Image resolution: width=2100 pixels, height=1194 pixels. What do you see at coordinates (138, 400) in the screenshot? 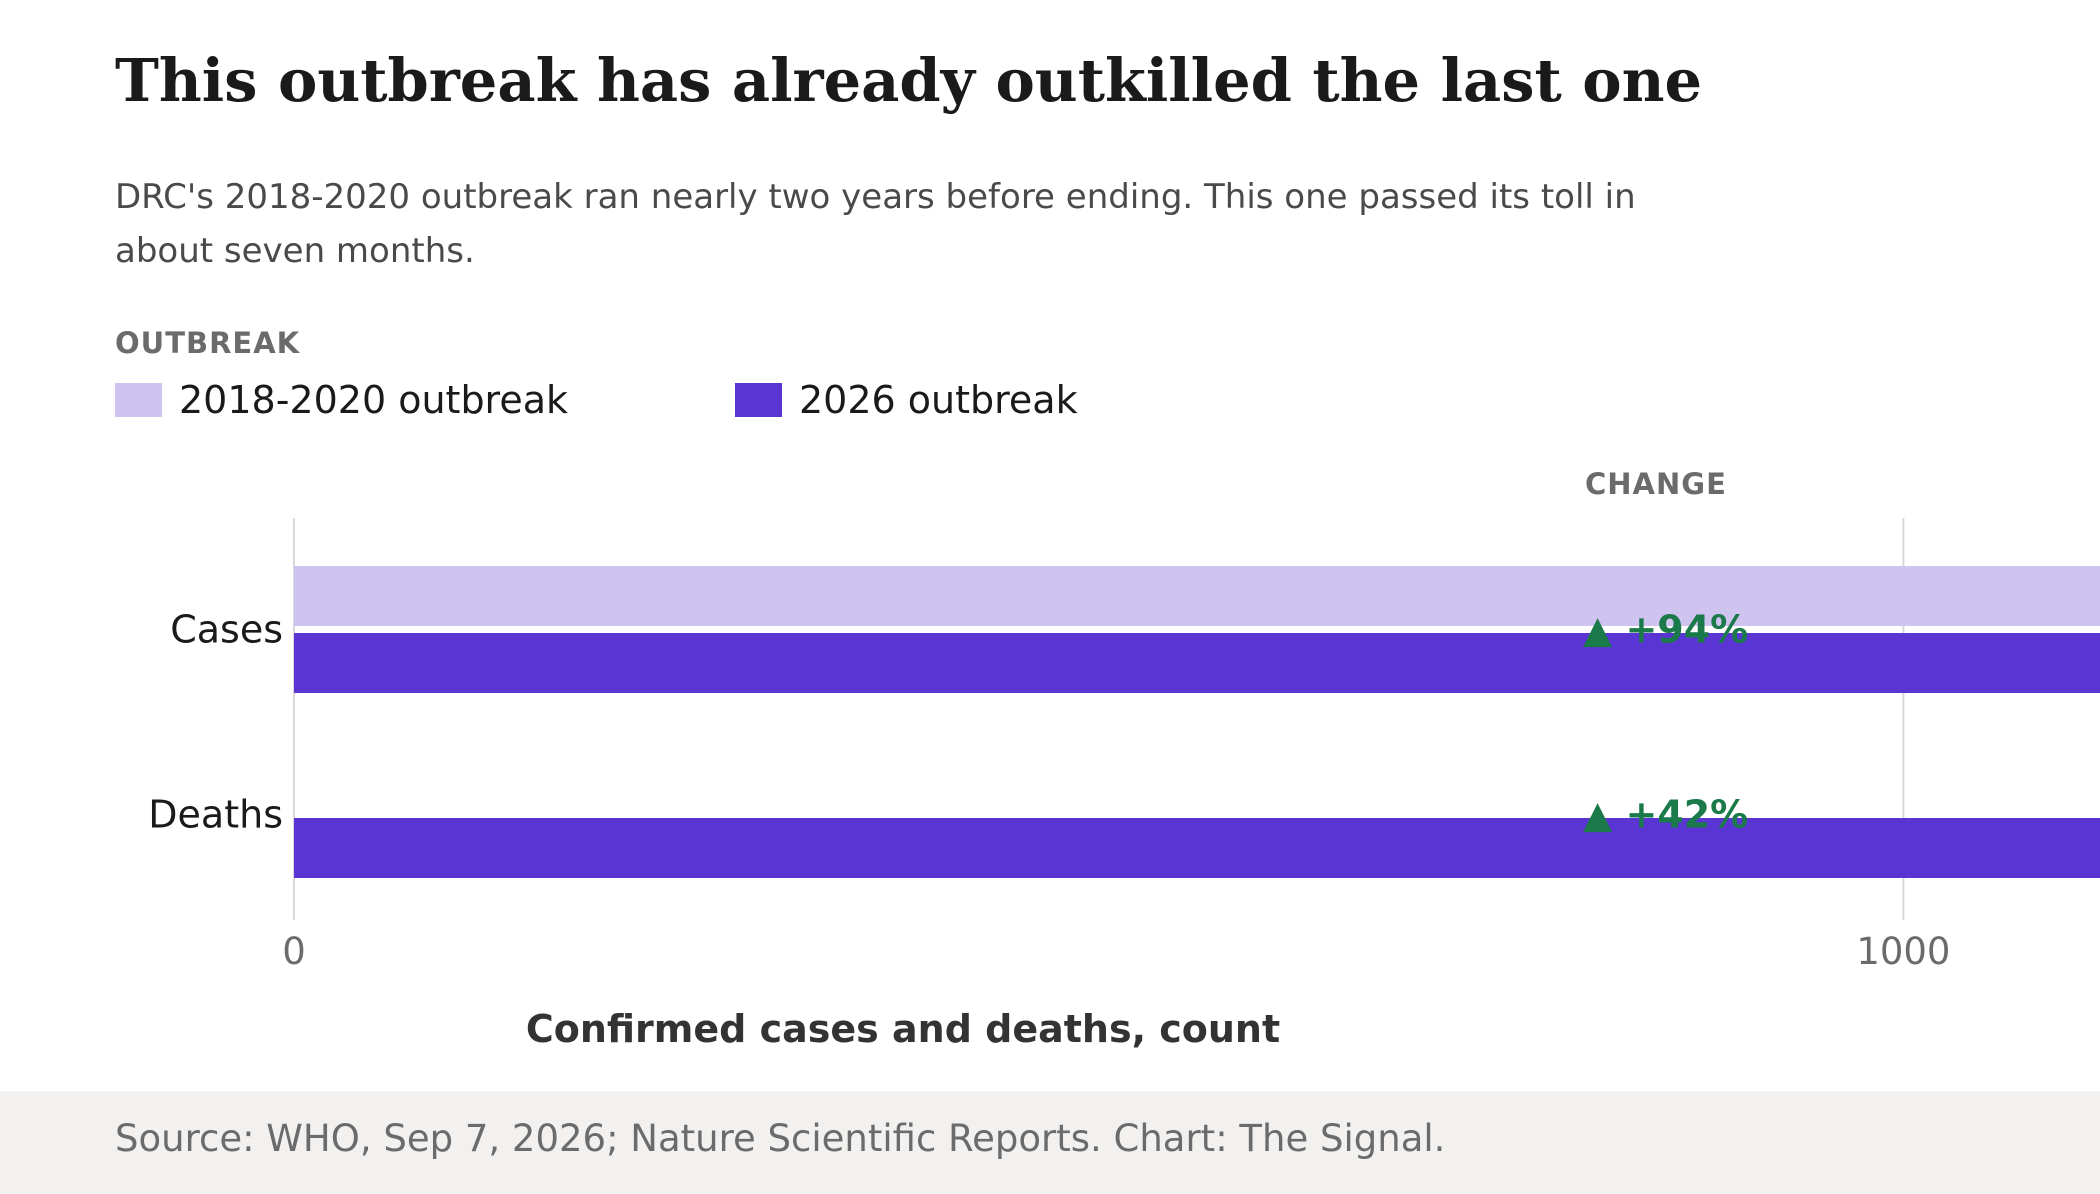
I see `legend-swatch-2018-2020` at bounding box center [138, 400].